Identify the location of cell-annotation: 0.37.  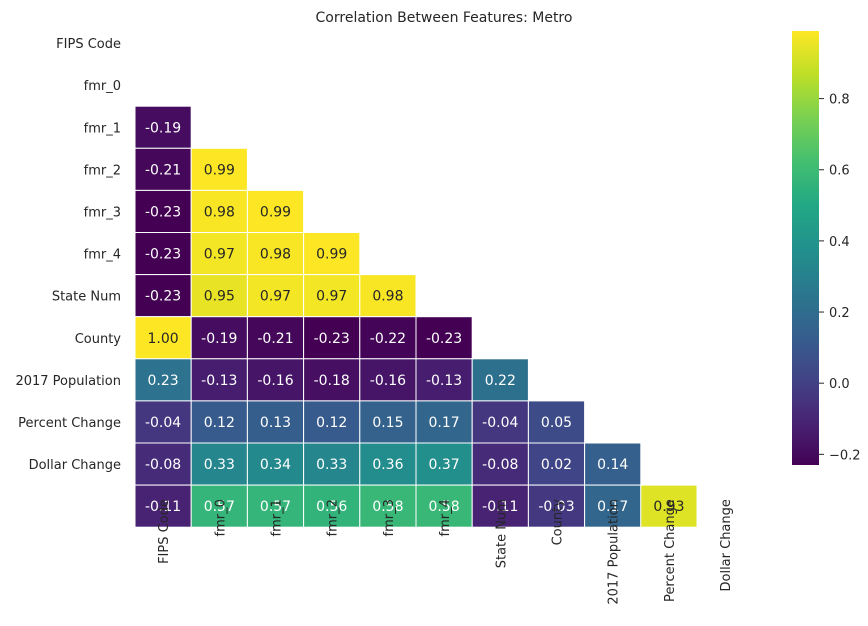
(444, 465).